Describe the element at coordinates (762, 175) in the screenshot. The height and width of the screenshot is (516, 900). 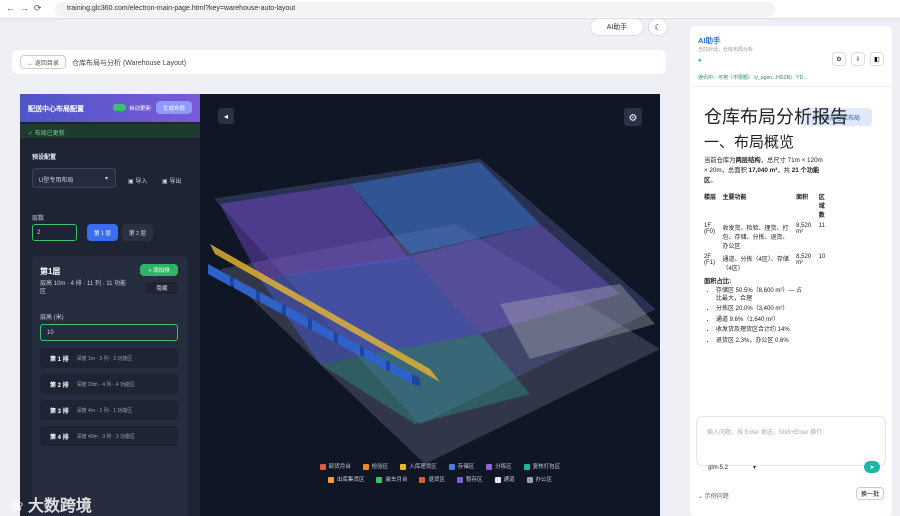
I see `intro-part: 21 个功能区` at that location.